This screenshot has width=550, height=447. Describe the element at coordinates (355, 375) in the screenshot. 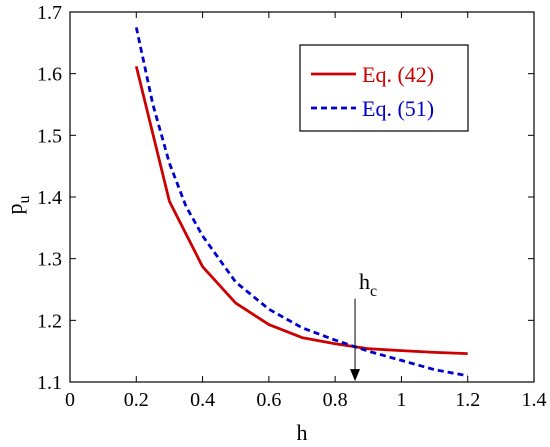

I see `down-arrow-icon` at that location.